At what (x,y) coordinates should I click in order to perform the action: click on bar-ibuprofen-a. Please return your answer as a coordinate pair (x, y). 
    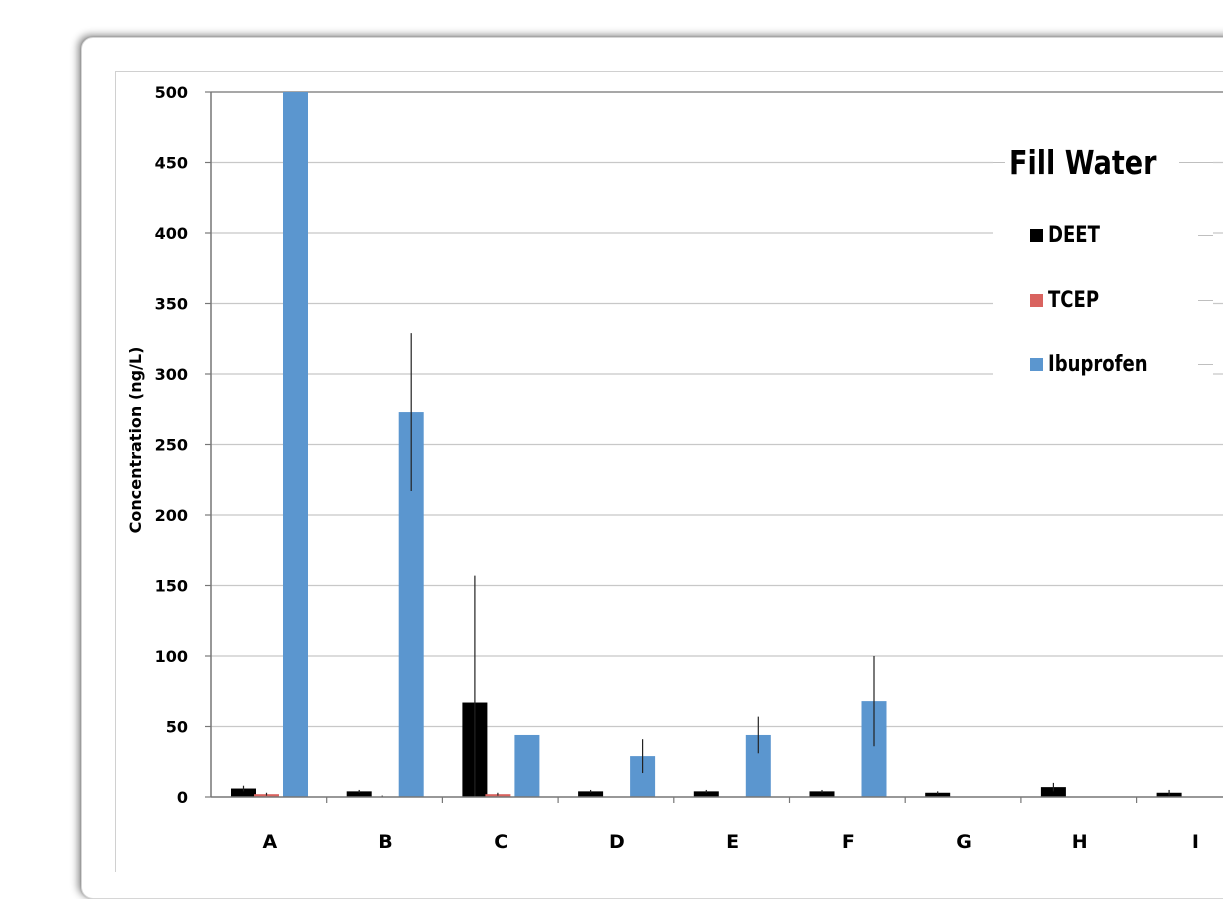
    Looking at the image, I should click on (295, 444).